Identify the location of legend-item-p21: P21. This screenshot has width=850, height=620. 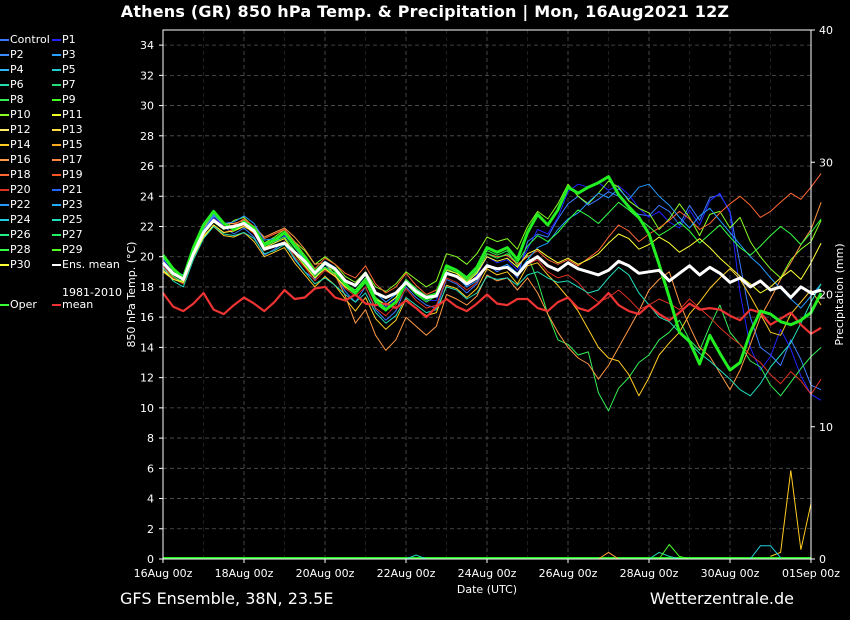
(67, 190).